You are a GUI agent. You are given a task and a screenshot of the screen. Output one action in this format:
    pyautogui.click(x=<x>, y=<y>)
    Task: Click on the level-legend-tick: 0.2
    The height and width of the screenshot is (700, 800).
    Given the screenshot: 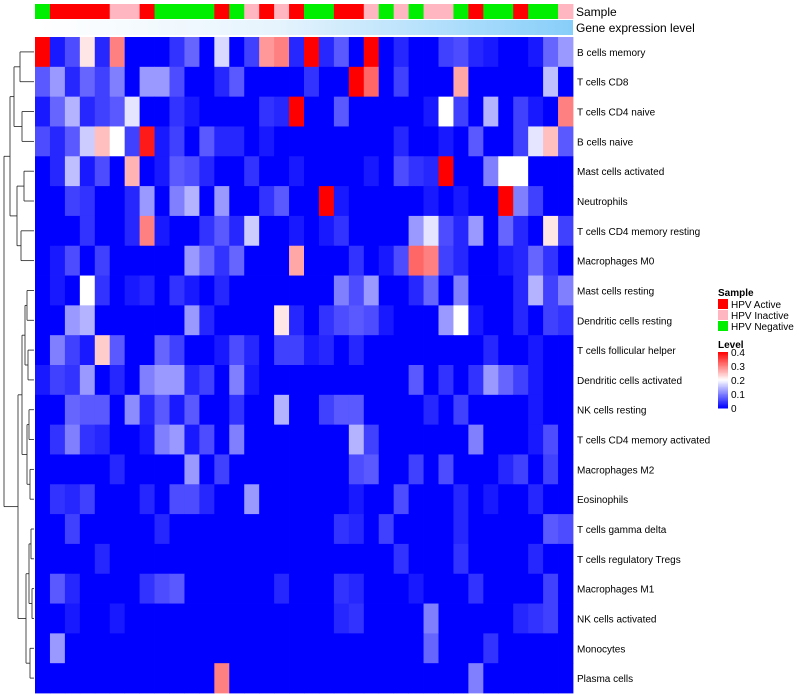 What is the action you would take?
    pyautogui.click(x=738, y=381)
    